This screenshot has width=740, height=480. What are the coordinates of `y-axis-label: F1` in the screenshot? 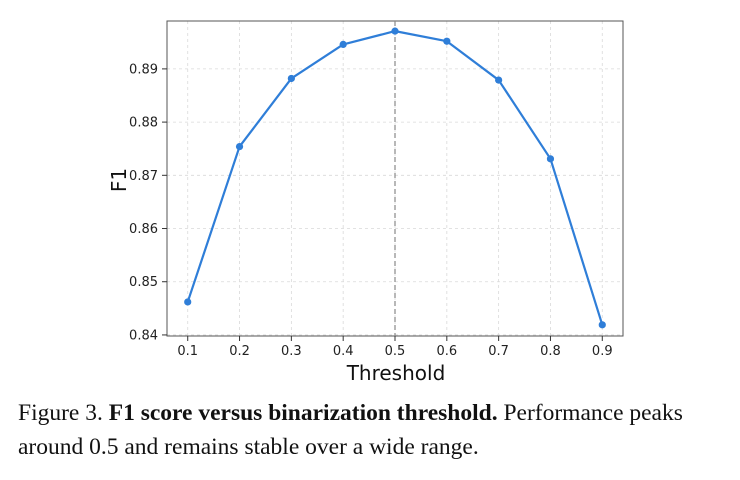 It's located at (119, 180).